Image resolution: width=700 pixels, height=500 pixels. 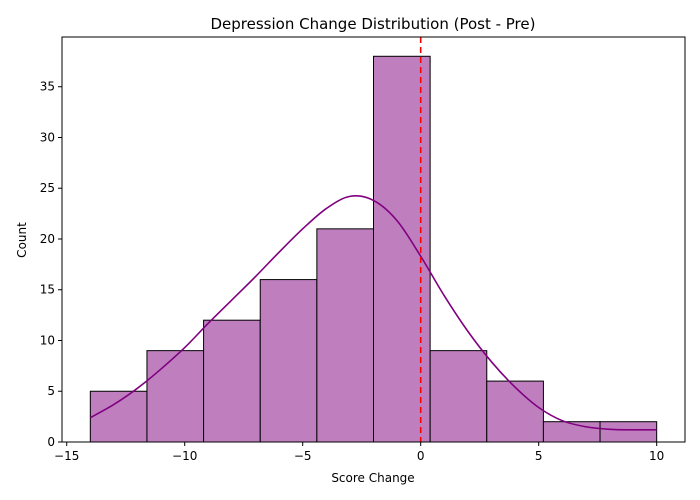 What do you see at coordinates (66, 456) in the screenshot?
I see `x-tick-label: −15` at bounding box center [66, 456].